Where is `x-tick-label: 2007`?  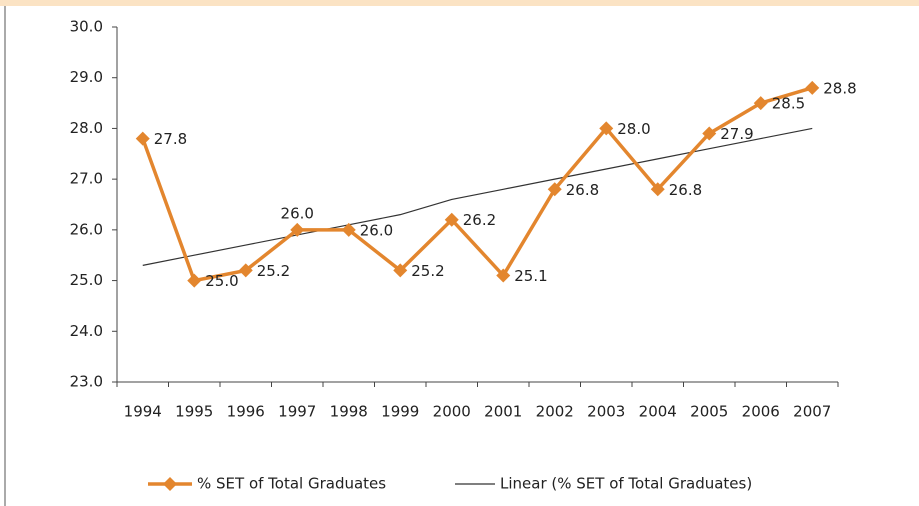 x-tick-label: 2007 is located at coordinates (812, 412).